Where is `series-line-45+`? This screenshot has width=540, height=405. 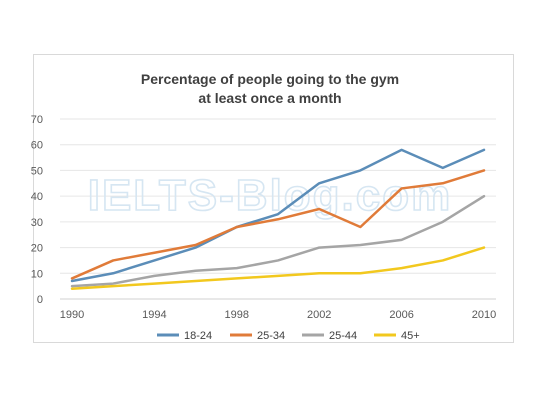 series-line-45+ is located at coordinates (278, 268).